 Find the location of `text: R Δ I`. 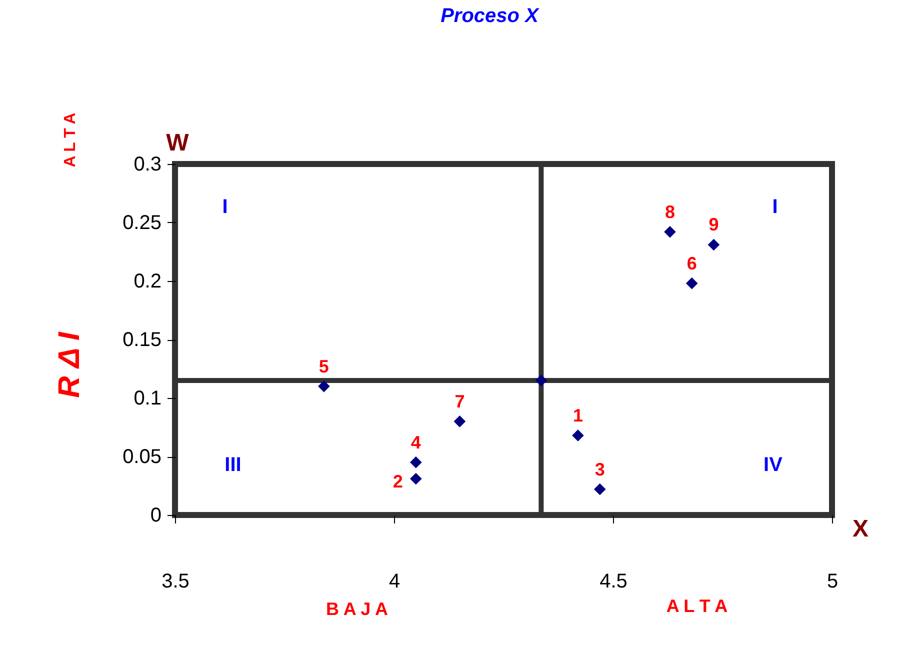

text: R Δ I is located at coordinates (69, 364).